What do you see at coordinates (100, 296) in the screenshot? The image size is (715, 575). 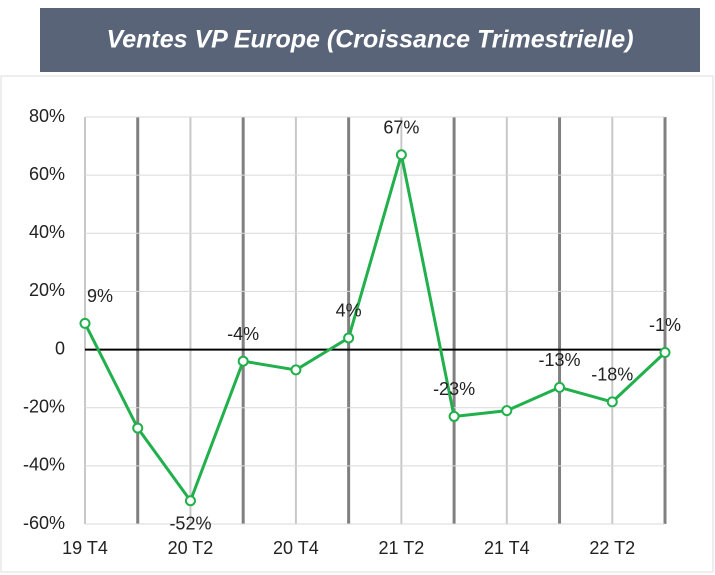 I see `data-label: 9%` at bounding box center [100, 296].